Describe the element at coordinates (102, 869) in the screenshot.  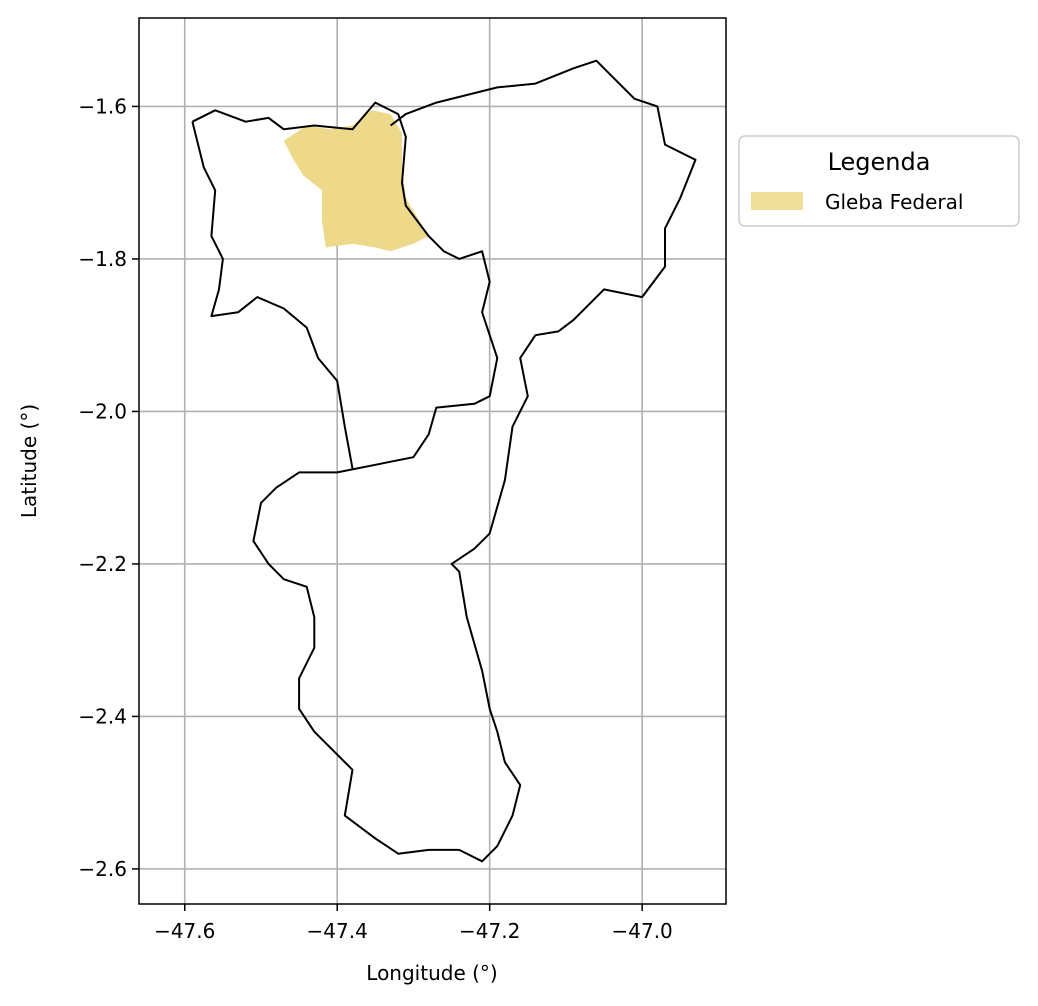
I see `y-tick-label: −2.6` at that location.